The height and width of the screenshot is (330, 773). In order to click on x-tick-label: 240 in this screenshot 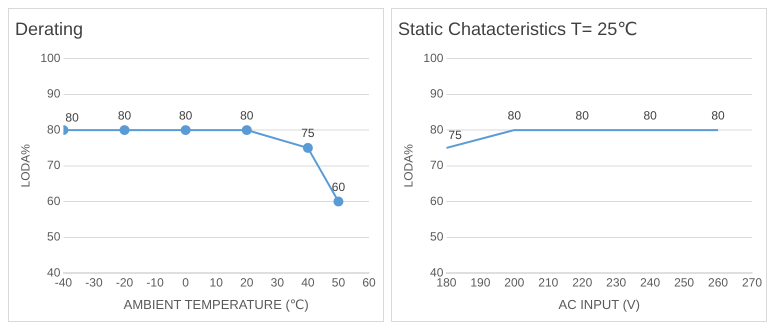, I will do `click(650, 283)`.